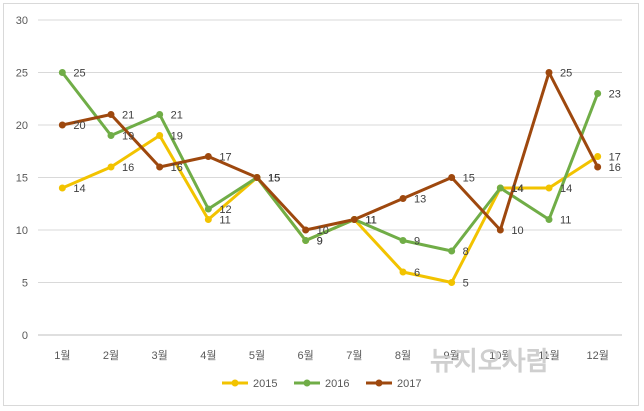 The image size is (644, 411). I want to click on data-label-2015: 6, so click(417, 273).